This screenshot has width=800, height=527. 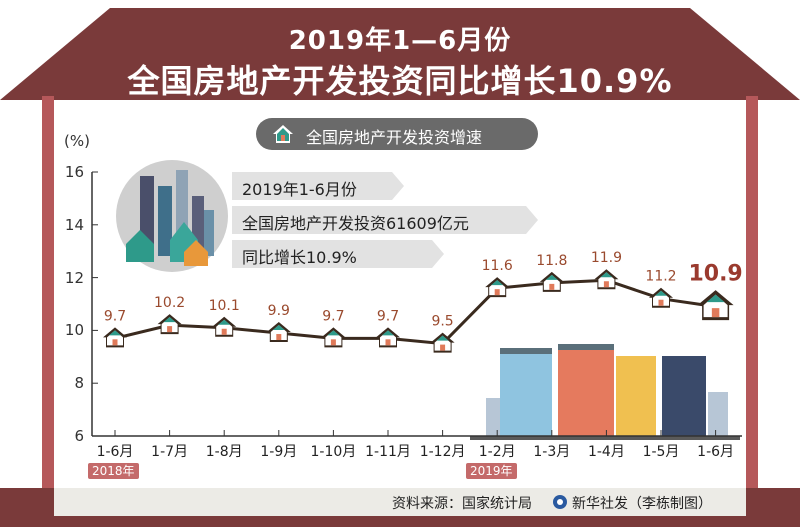 What do you see at coordinates (170, 452) in the screenshot?
I see `x-tick-label: 1-7月` at bounding box center [170, 452].